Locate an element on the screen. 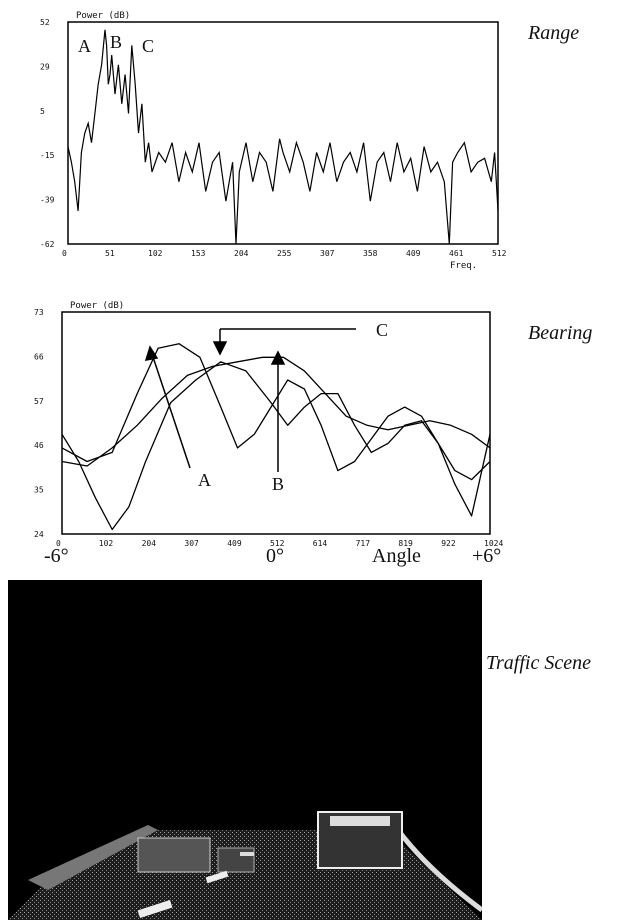  bearing-x-tick-label: 717 is located at coordinates (363, 543).